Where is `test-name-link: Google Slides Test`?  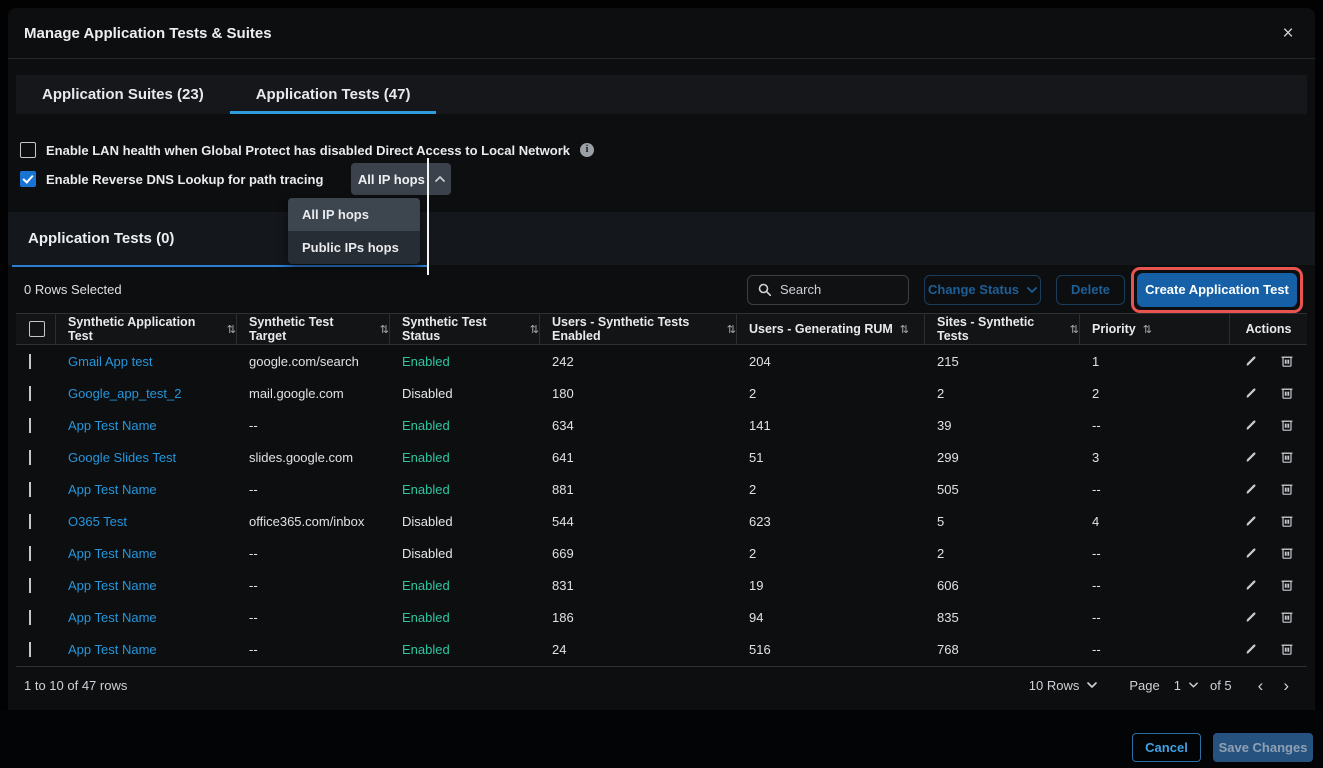
test-name-link: Google Slides Test is located at coordinates (122, 457).